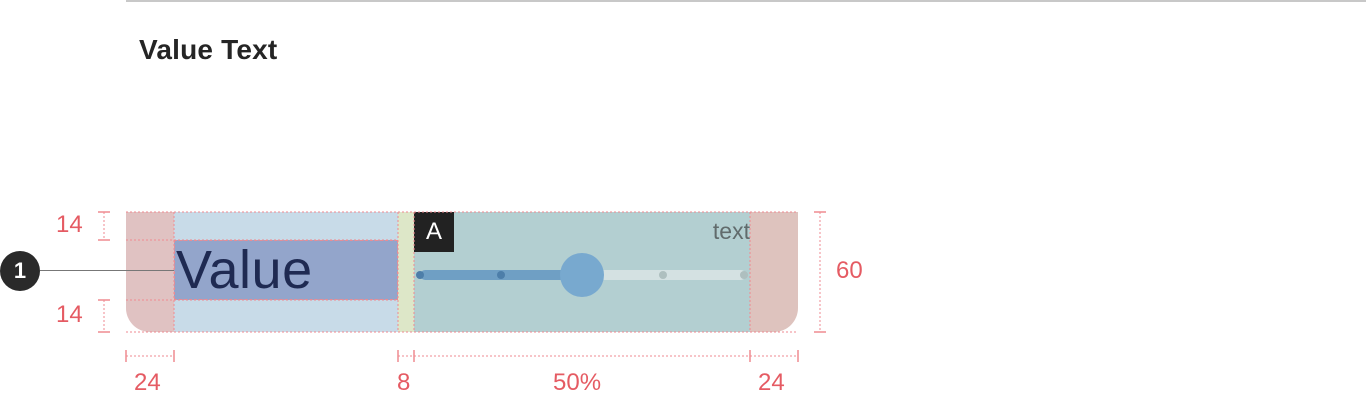 This screenshot has width=1366, height=400. What do you see at coordinates (774, 272) in the screenshot?
I see `right-padding-region` at bounding box center [774, 272].